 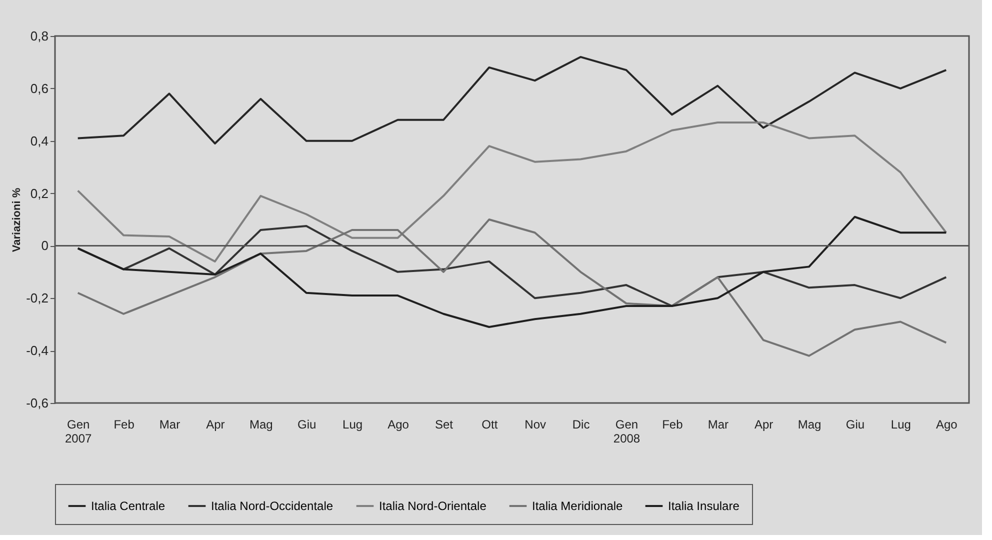 I want to click on x-tick-label: Dic, so click(x=581, y=425).